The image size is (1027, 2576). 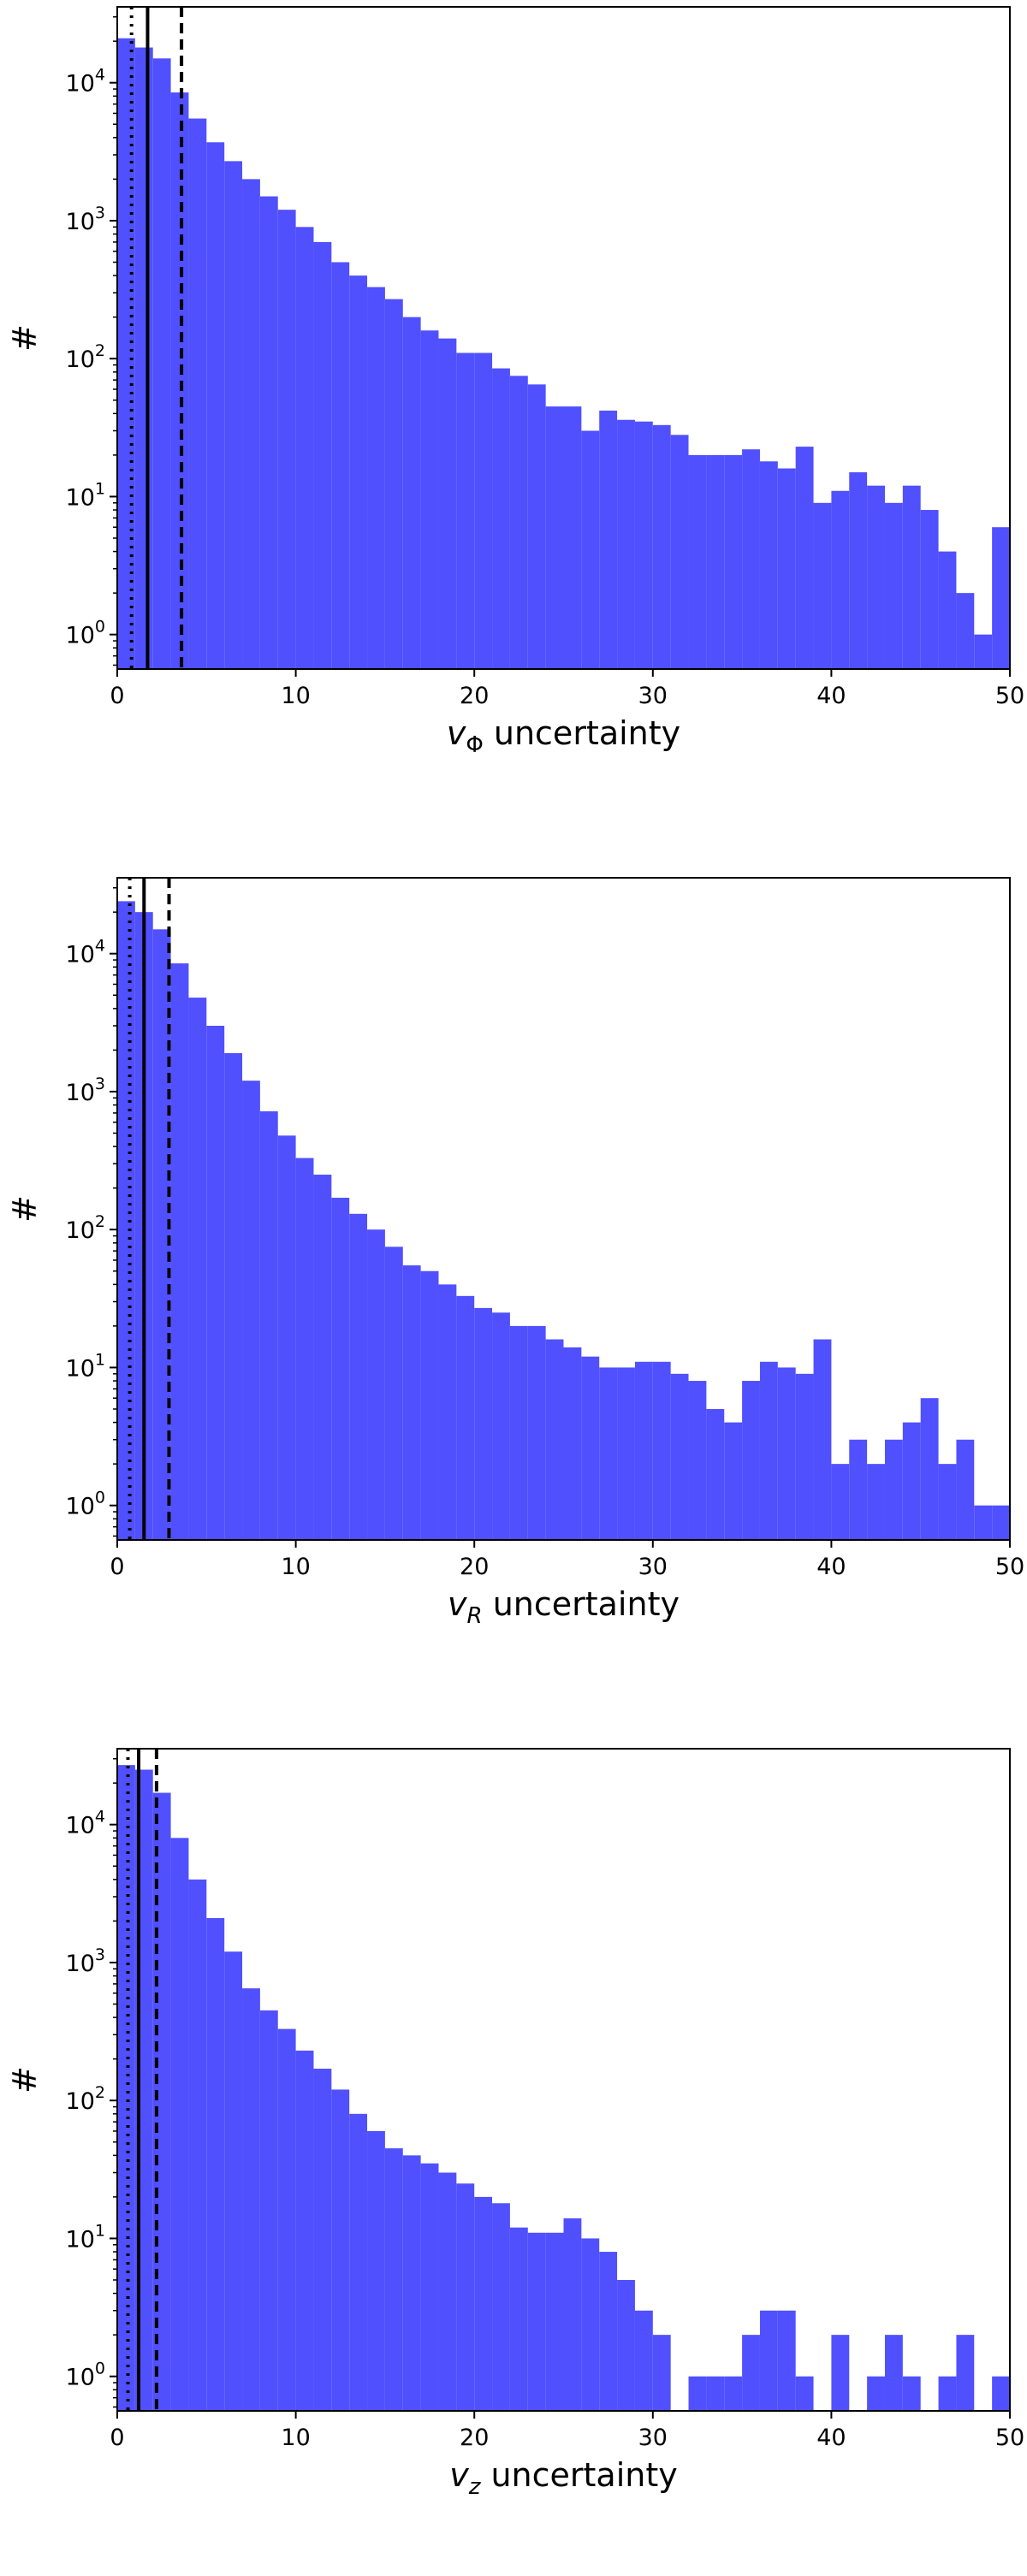 What do you see at coordinates (117, 1567) in the screenshot?
I see `x-tick-label: 0` at bounding box center [117, 1567].